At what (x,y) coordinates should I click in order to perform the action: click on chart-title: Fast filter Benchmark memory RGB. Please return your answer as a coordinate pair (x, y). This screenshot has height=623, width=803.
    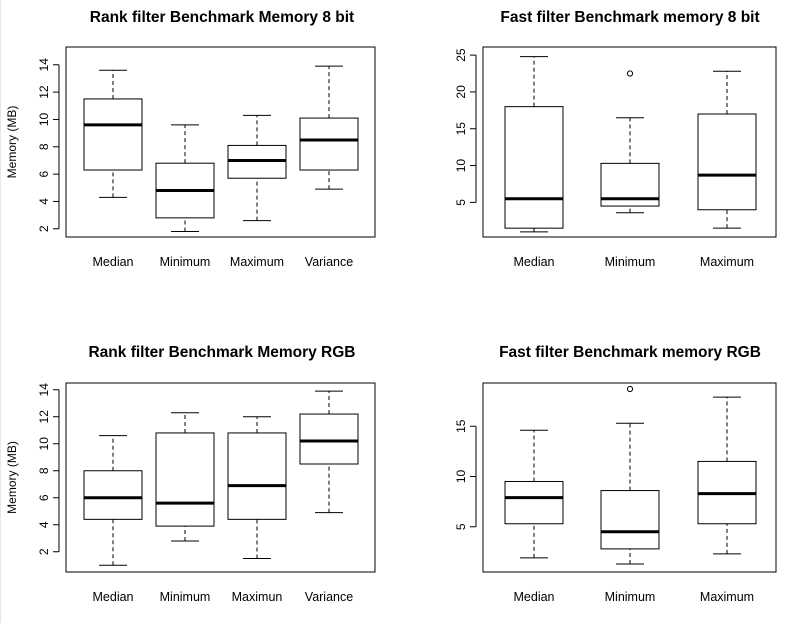
    Looking at the image, I should click on (630, 352).